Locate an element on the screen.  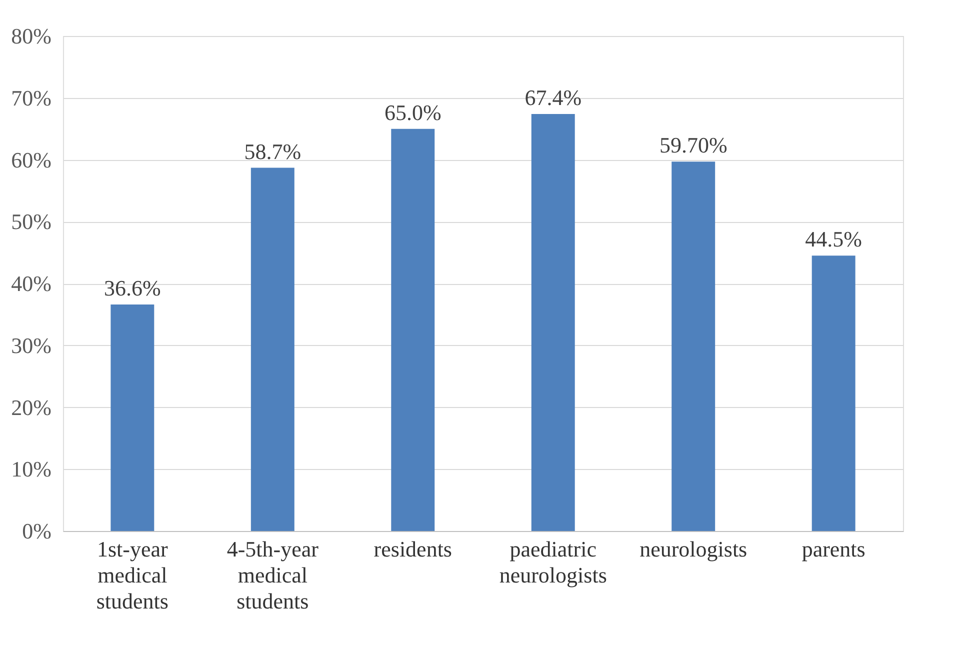
data-label: 58.7% is located at coordinates (273, 151).